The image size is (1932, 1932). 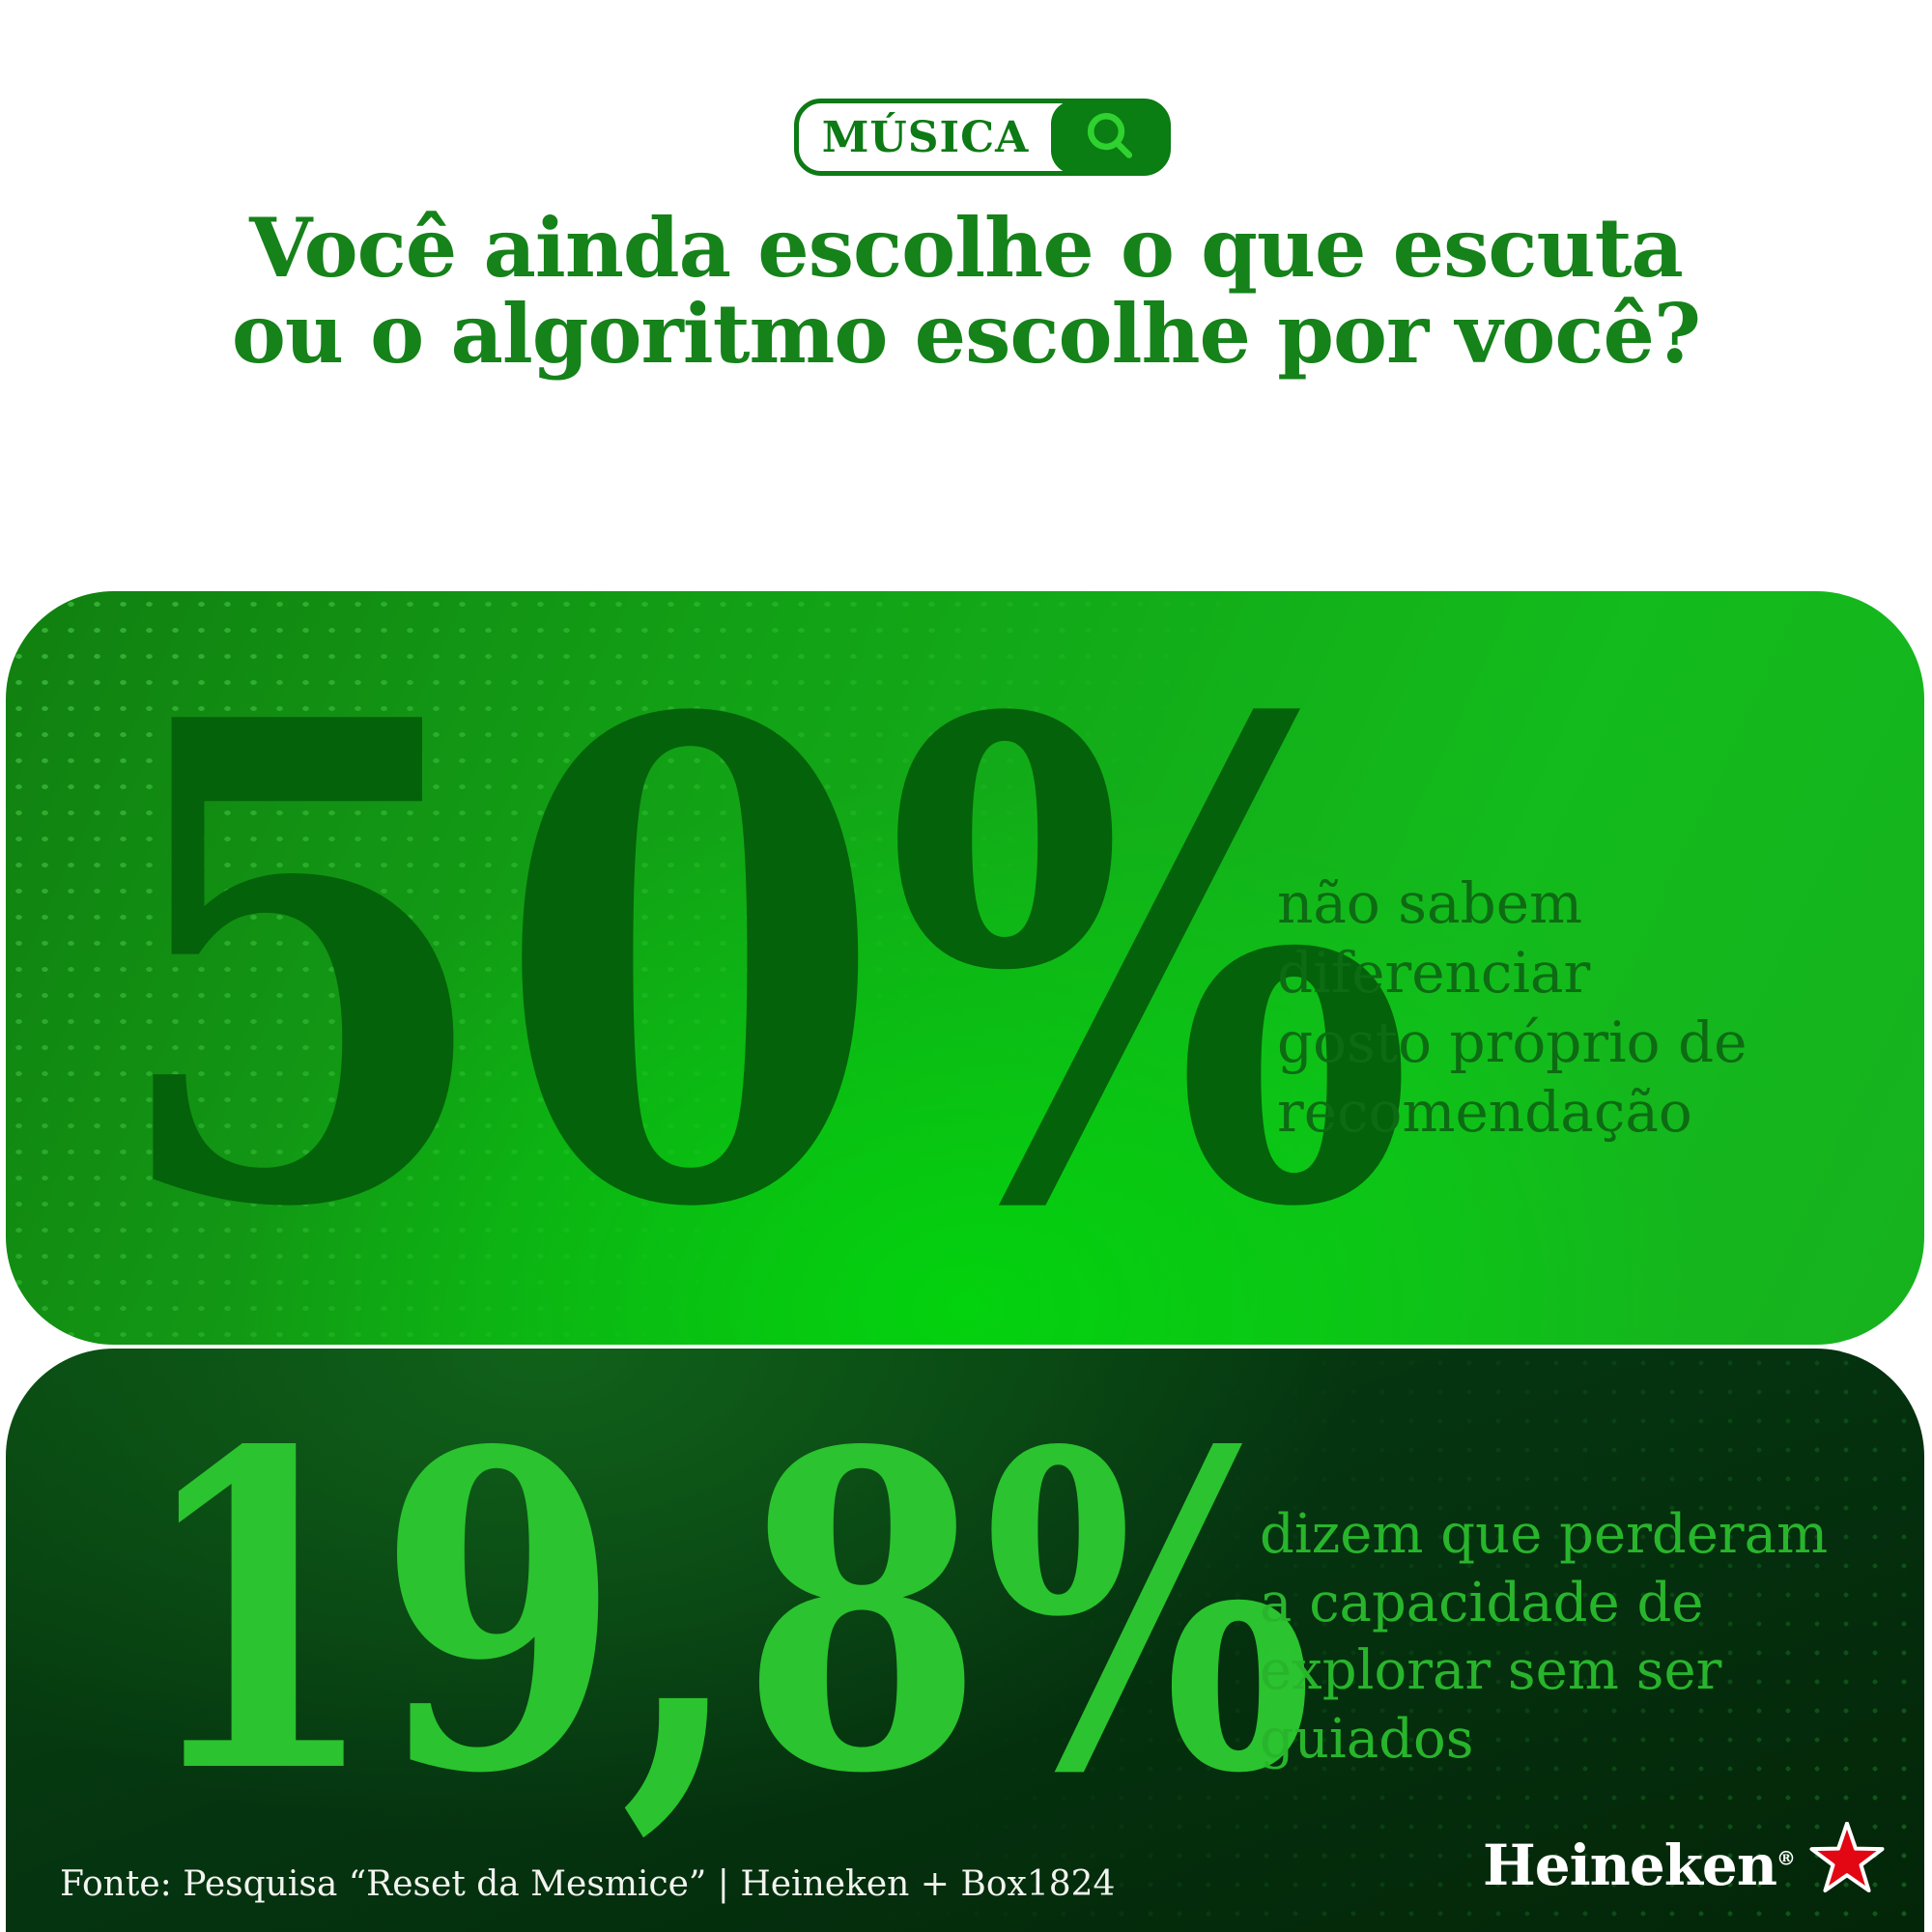 What do you see at coordinates (1484, 1111) in the screenshot?
I see `stat-50-line-4: recomendação` at bounding box center [1484, 1111].